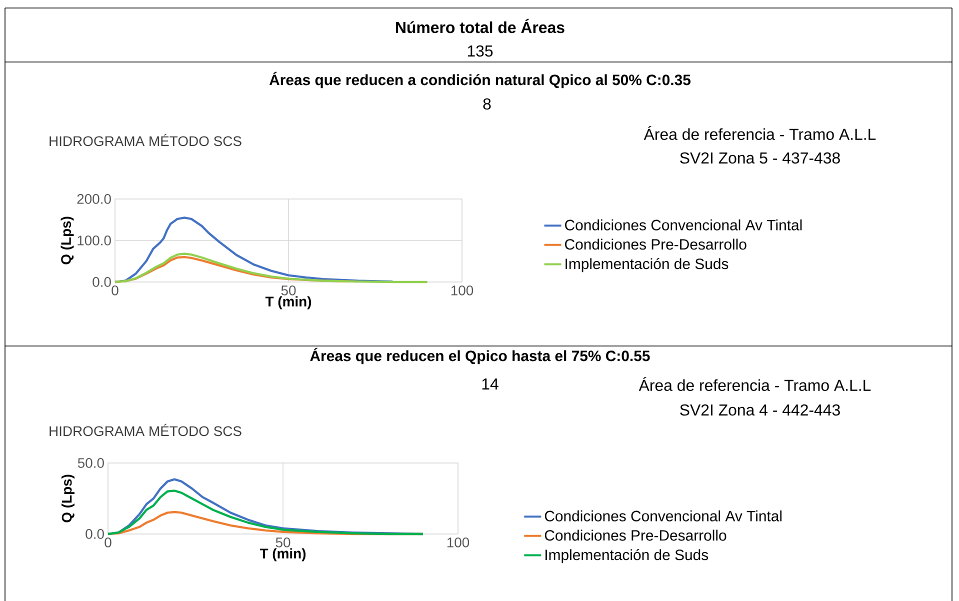 Image resolution: width=959 pixels, height=601 pixels. I want to click on text: Número total de Áreas, so click(480, 26).